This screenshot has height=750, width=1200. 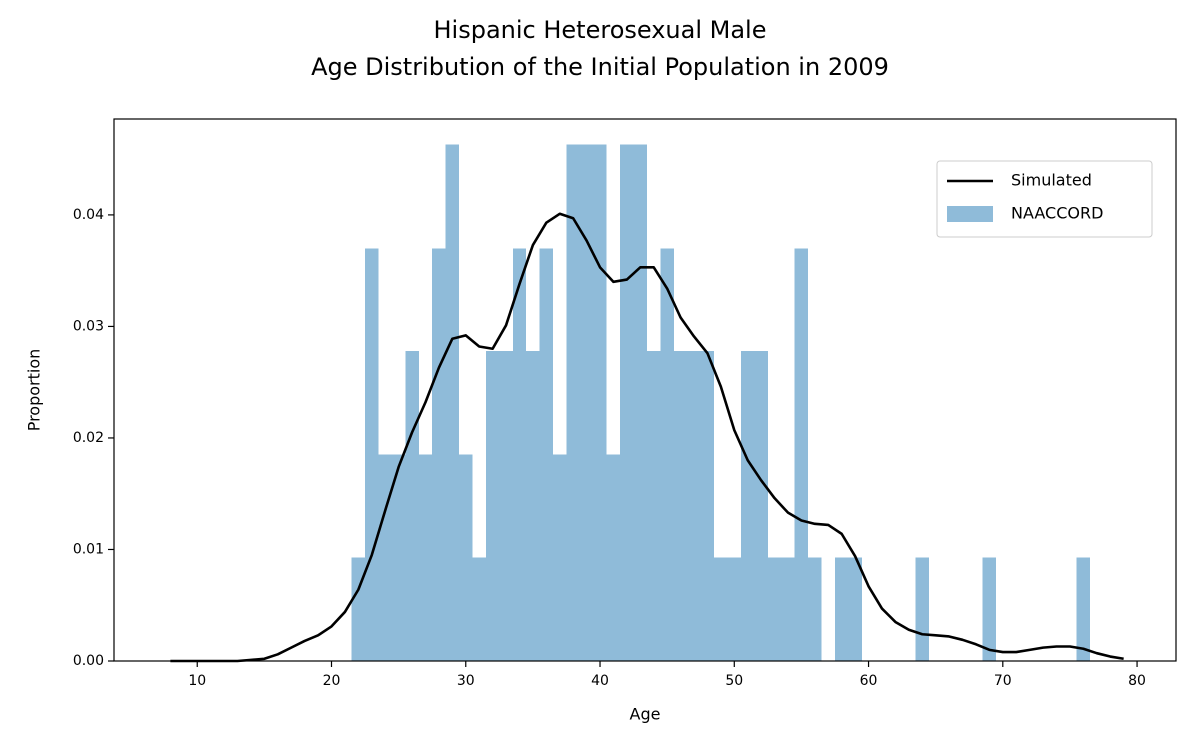 What do you see at coordinates (332, 681) in the screenshot?
I see `x-tick-label: 20` at bounding box center [332, 681].